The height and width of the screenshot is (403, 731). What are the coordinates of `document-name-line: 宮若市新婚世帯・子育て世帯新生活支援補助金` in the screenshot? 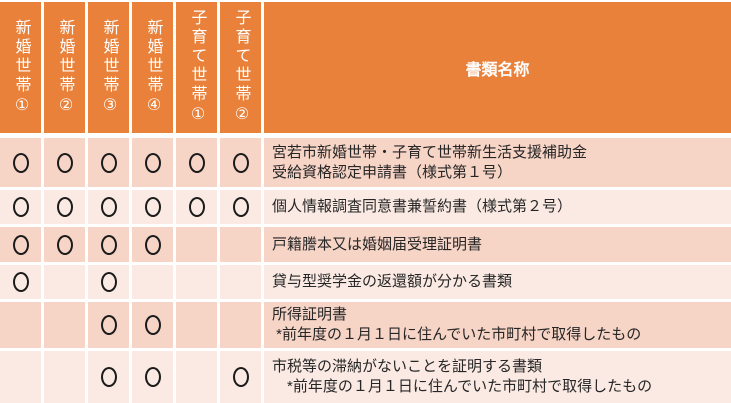 It's located at (430, 152).